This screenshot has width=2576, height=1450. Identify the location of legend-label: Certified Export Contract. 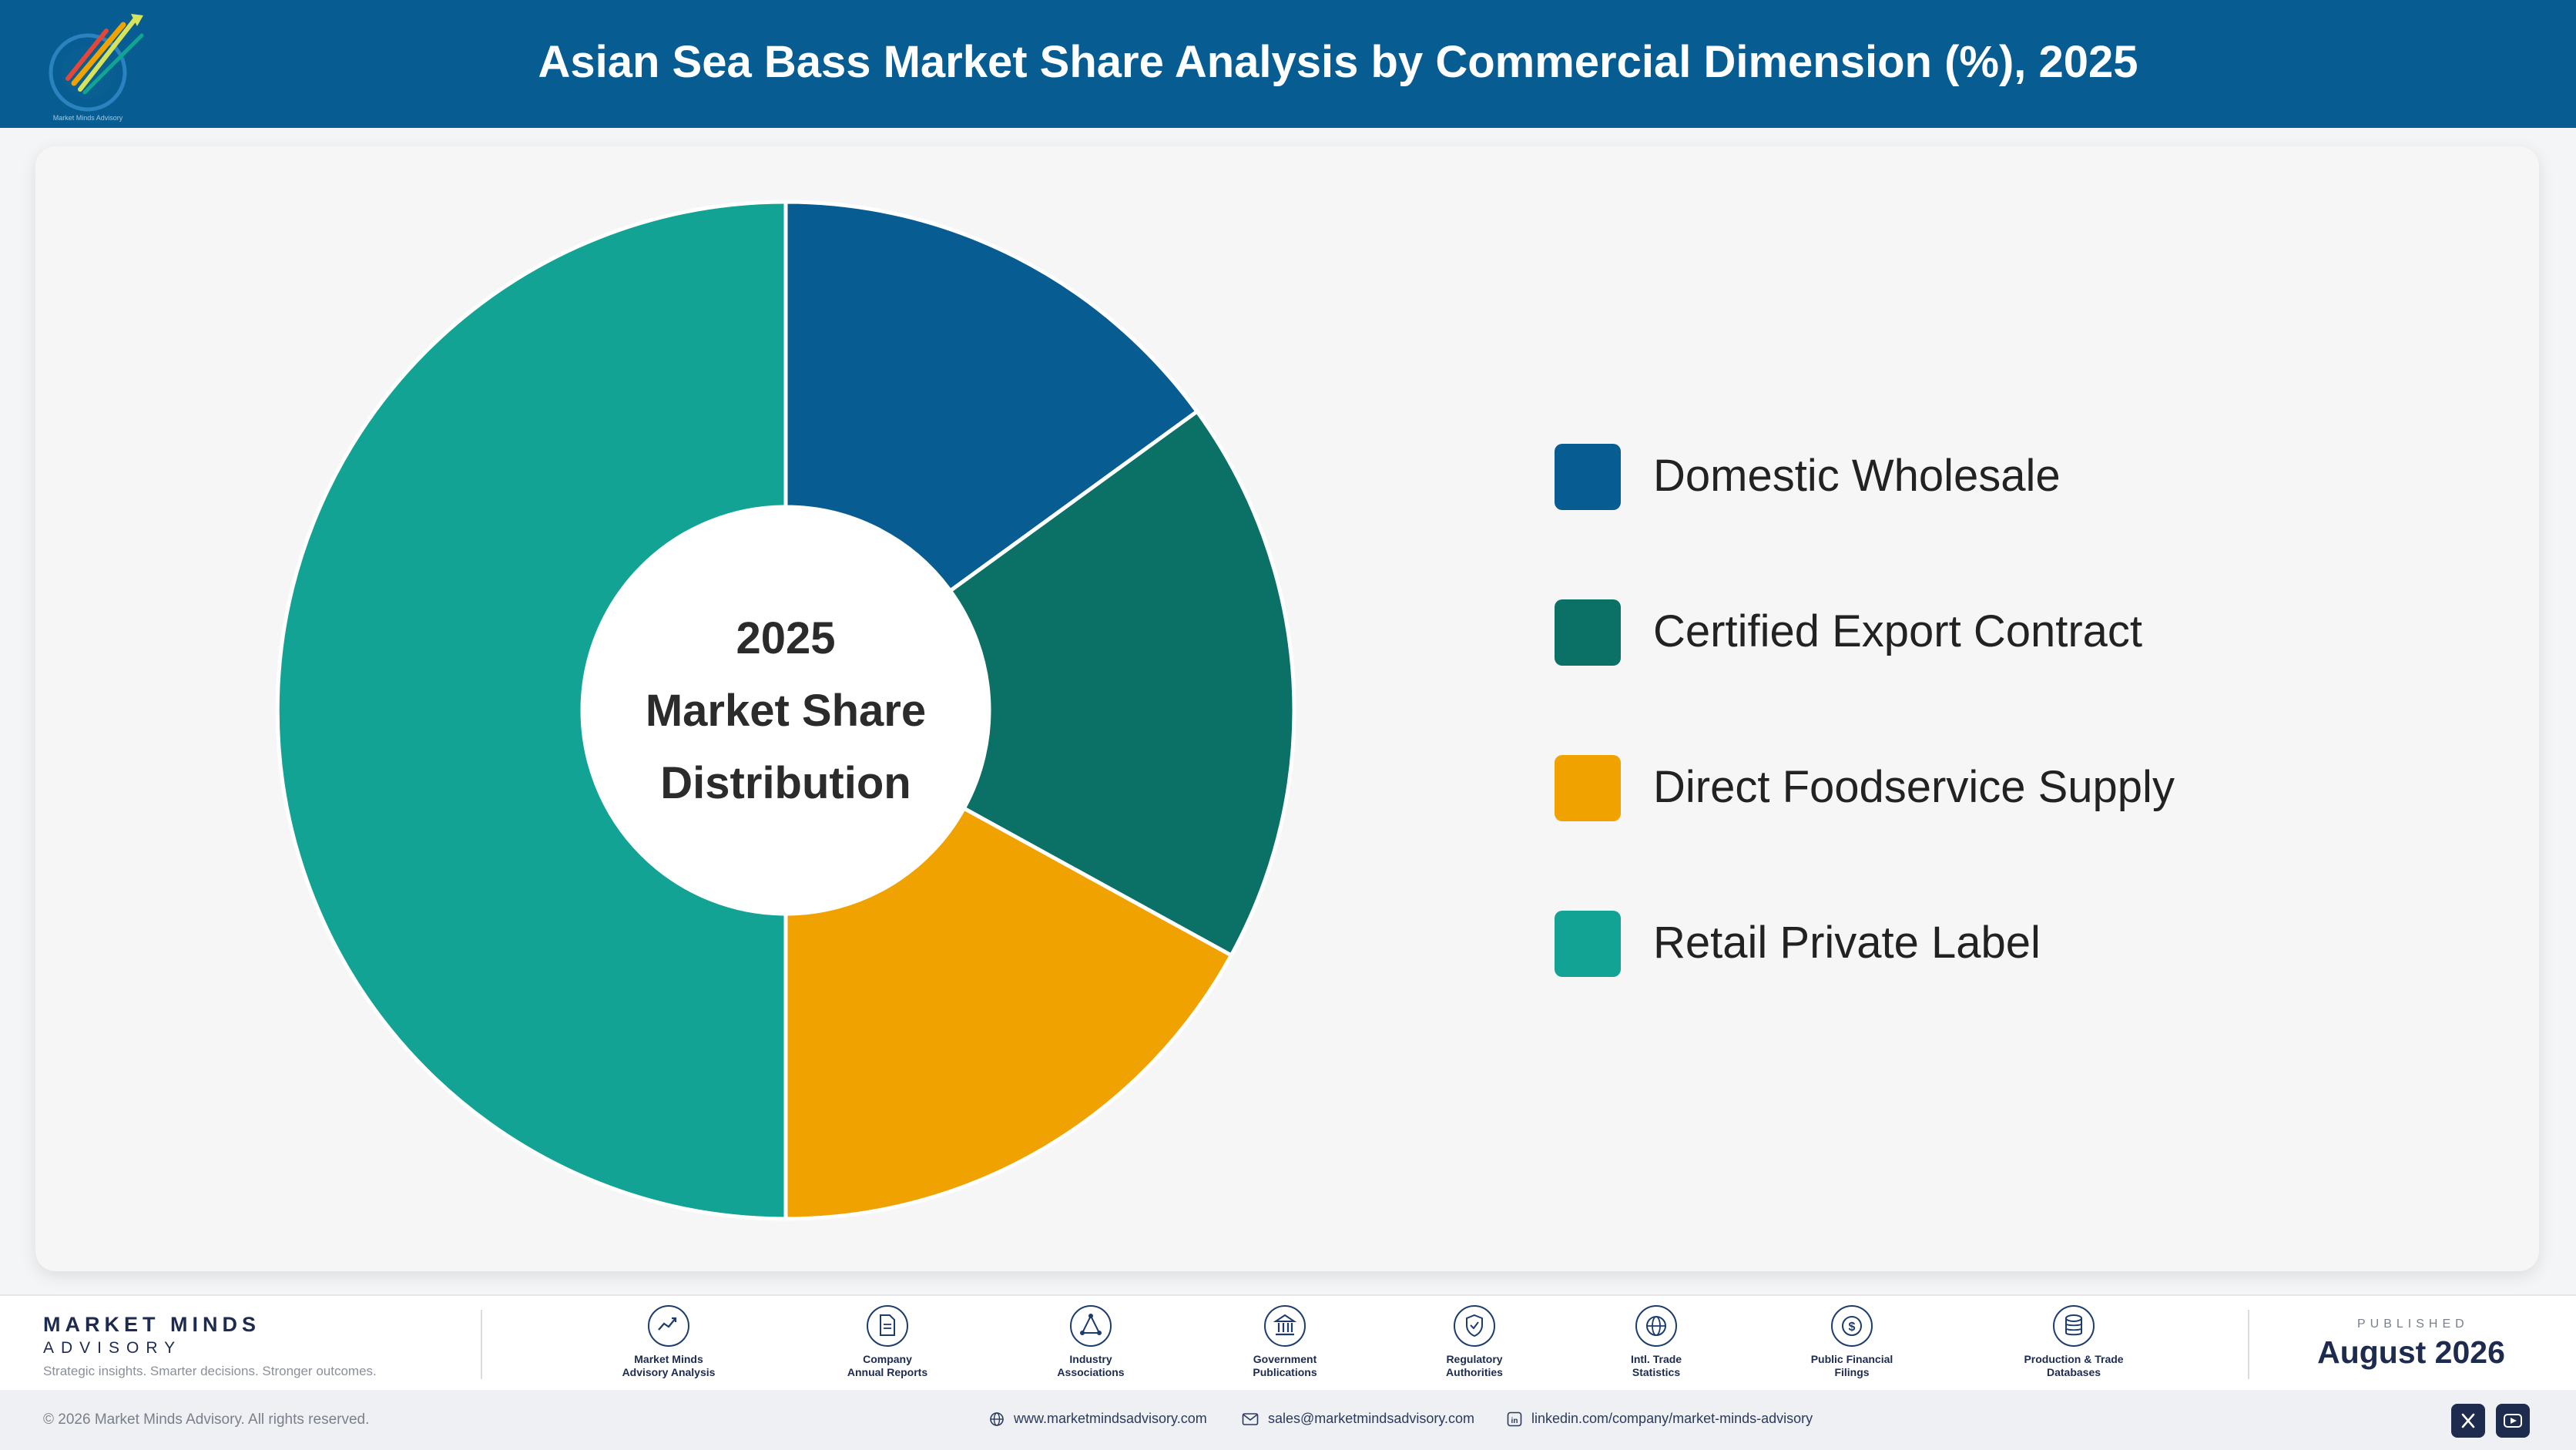
(1898, 631).